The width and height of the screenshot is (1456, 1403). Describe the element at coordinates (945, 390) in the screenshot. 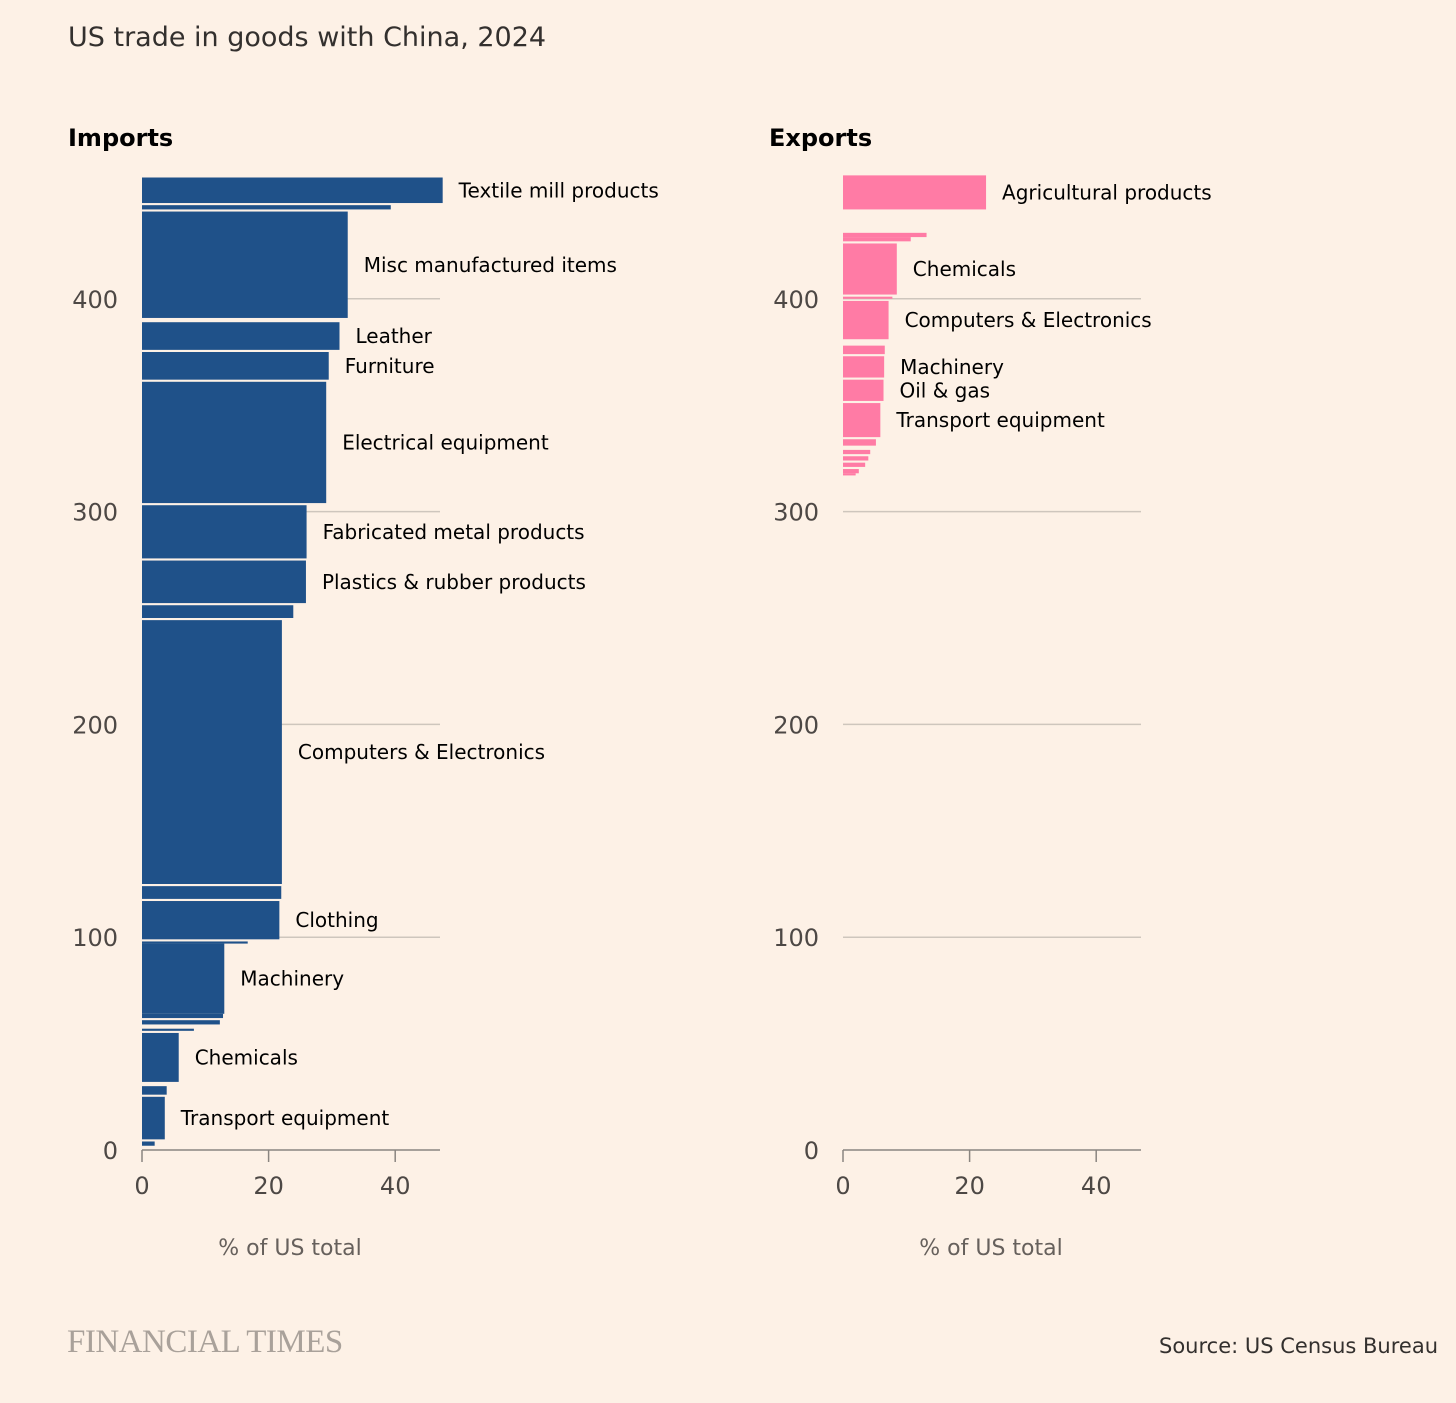

I see `exports-bar-label: Oil & gas` at that location.